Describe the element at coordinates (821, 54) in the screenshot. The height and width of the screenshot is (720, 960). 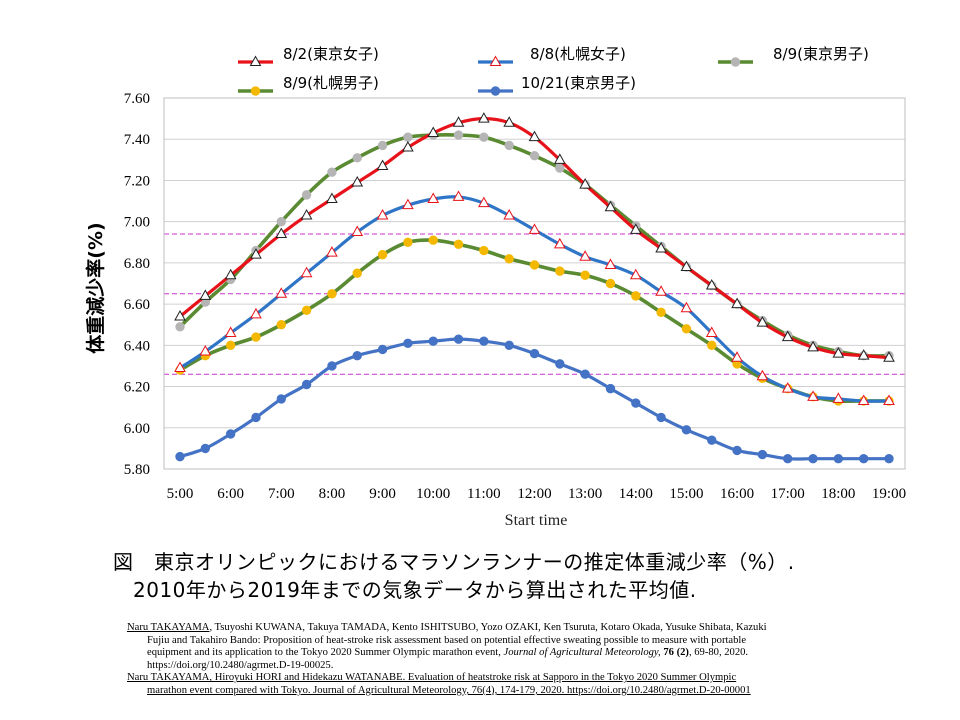
I see `legend-label: 8/9(東京男子)` at that location.